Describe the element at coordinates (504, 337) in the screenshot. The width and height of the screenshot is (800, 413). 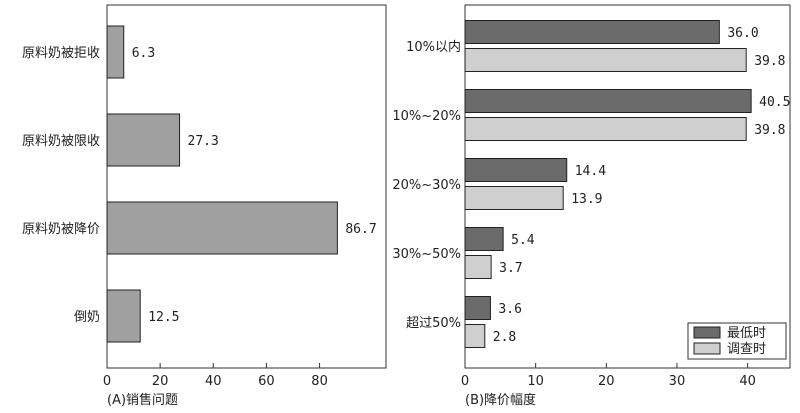
I see `chart-b-value-label: 2.8` at that location.